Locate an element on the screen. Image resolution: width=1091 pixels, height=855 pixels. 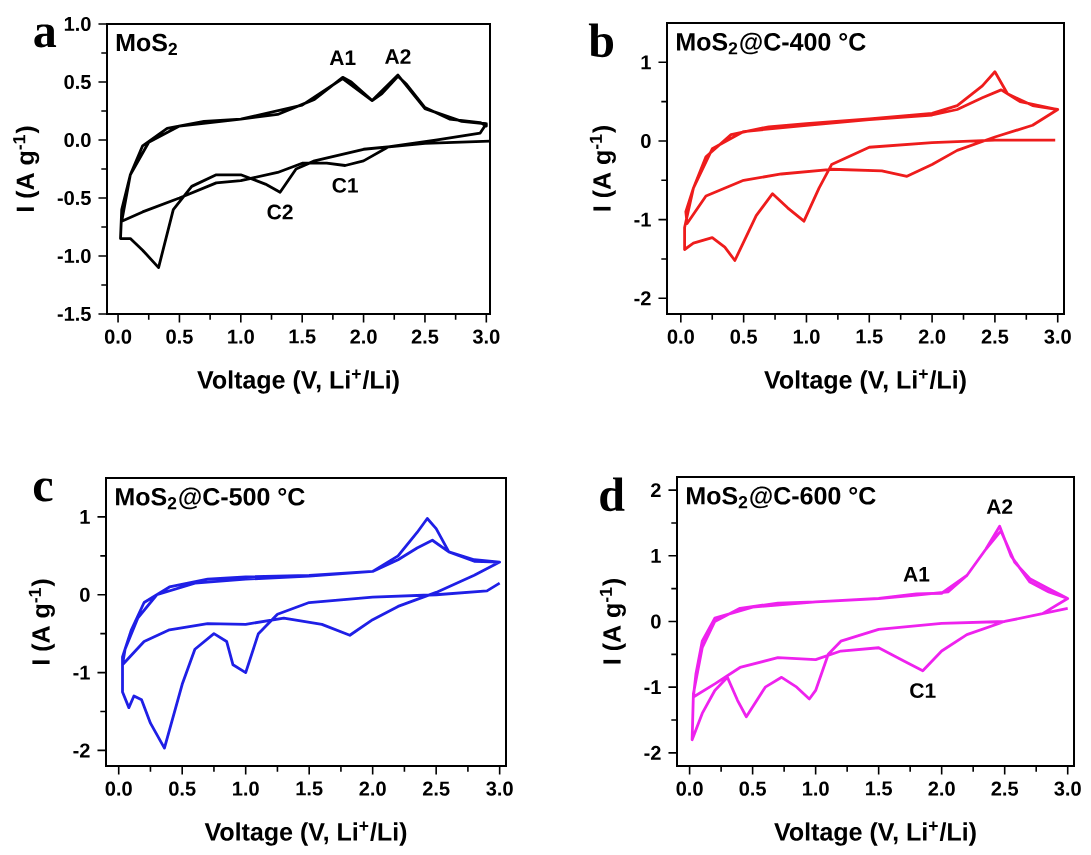
text: b is located at coordinates (601, 40).